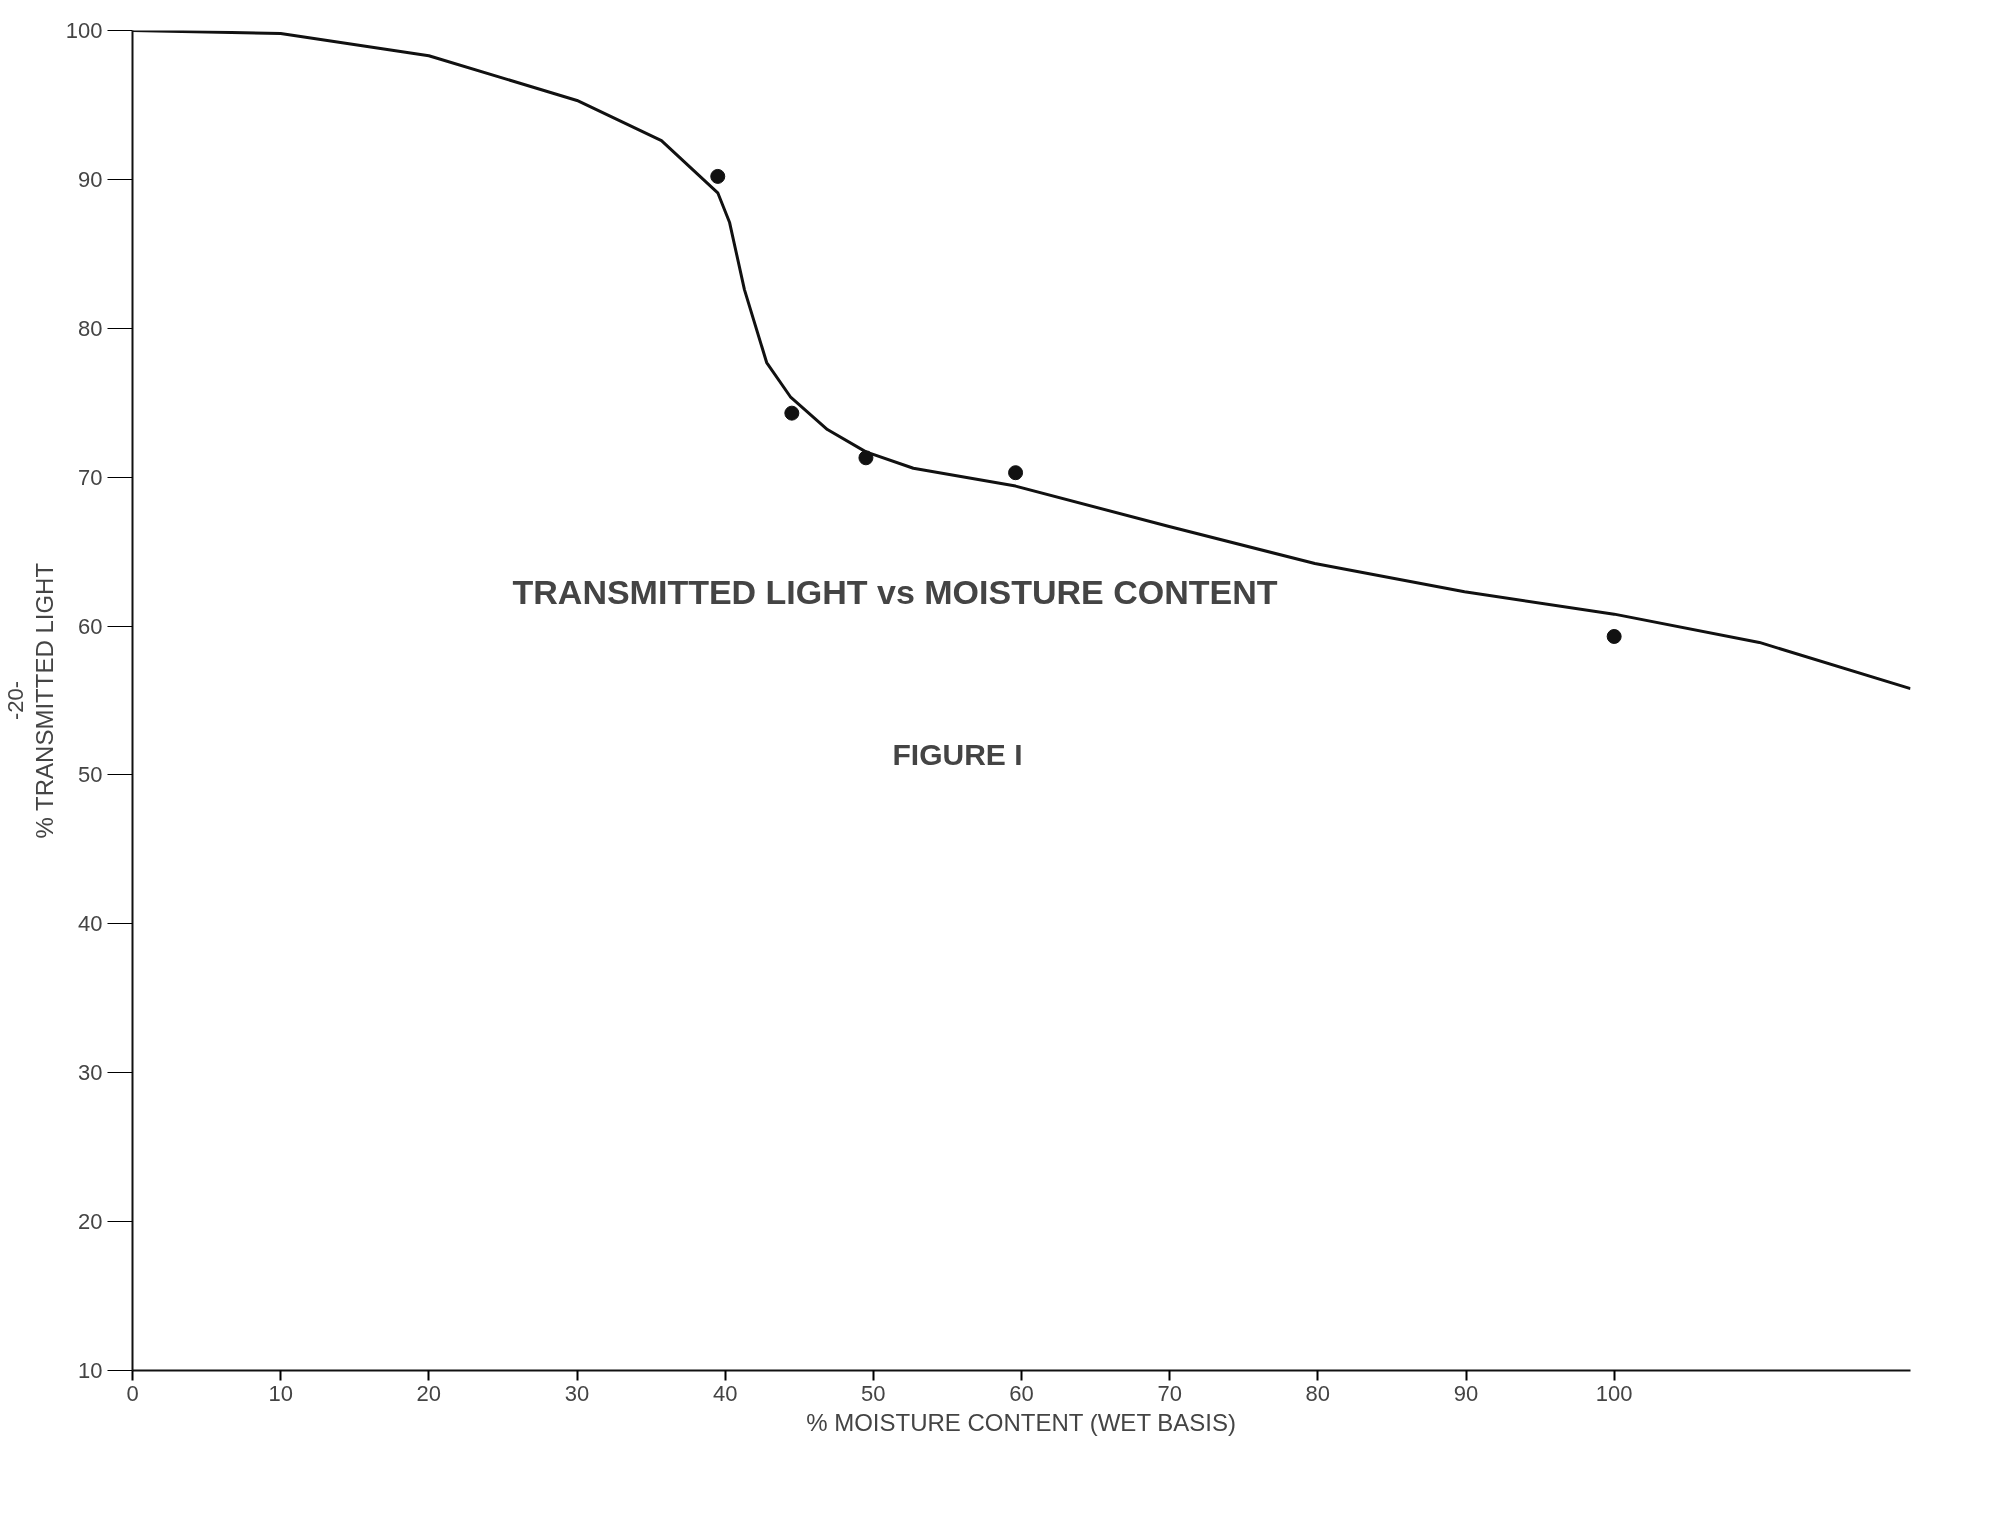 The image size is (1993, 1521). What do you see at coordinates (1021, 1422) in the screenshot?
I see `x-axis-title: % MOISTURE CONTENT (WET BASIS)` at bounding box center [1021, 1422].